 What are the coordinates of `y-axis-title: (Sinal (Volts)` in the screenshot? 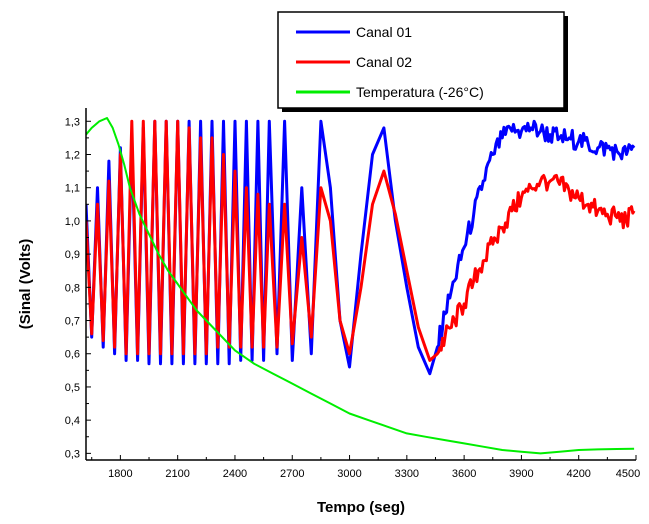 It's located at (25, 284).